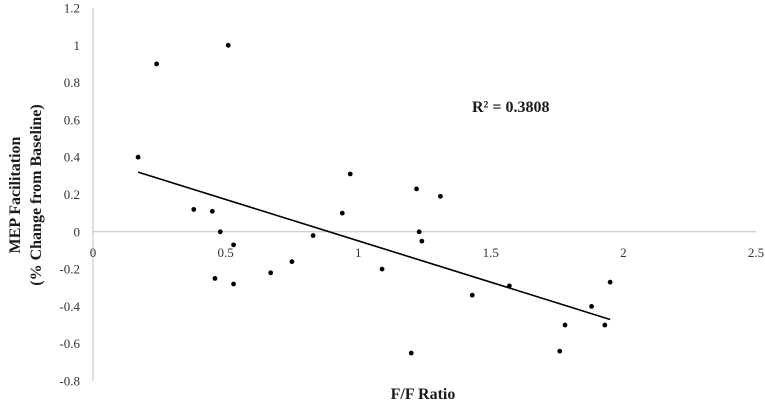 This screenshot has width=765, height=404. What do you see at coordinates (423, 394) in the screenshot?
I see `x-axis-title: F/F Ratio` at bounding box center [423, 394].